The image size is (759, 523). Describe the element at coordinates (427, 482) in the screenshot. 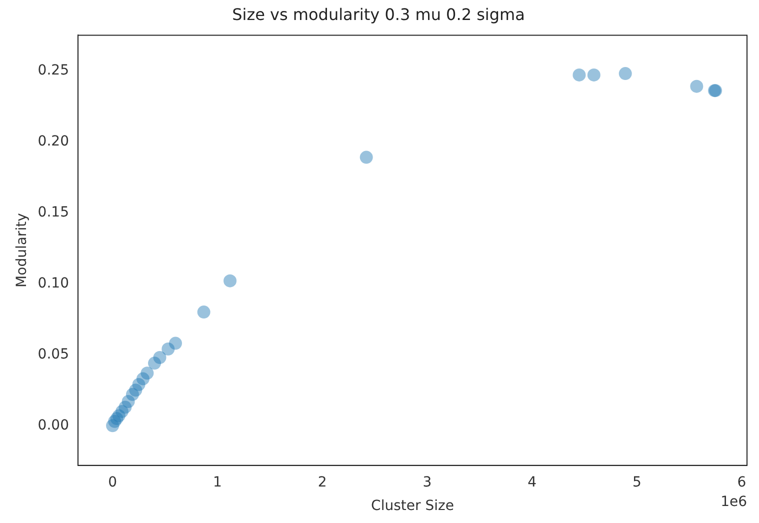

I see `x-tick-label: 3` at that location.